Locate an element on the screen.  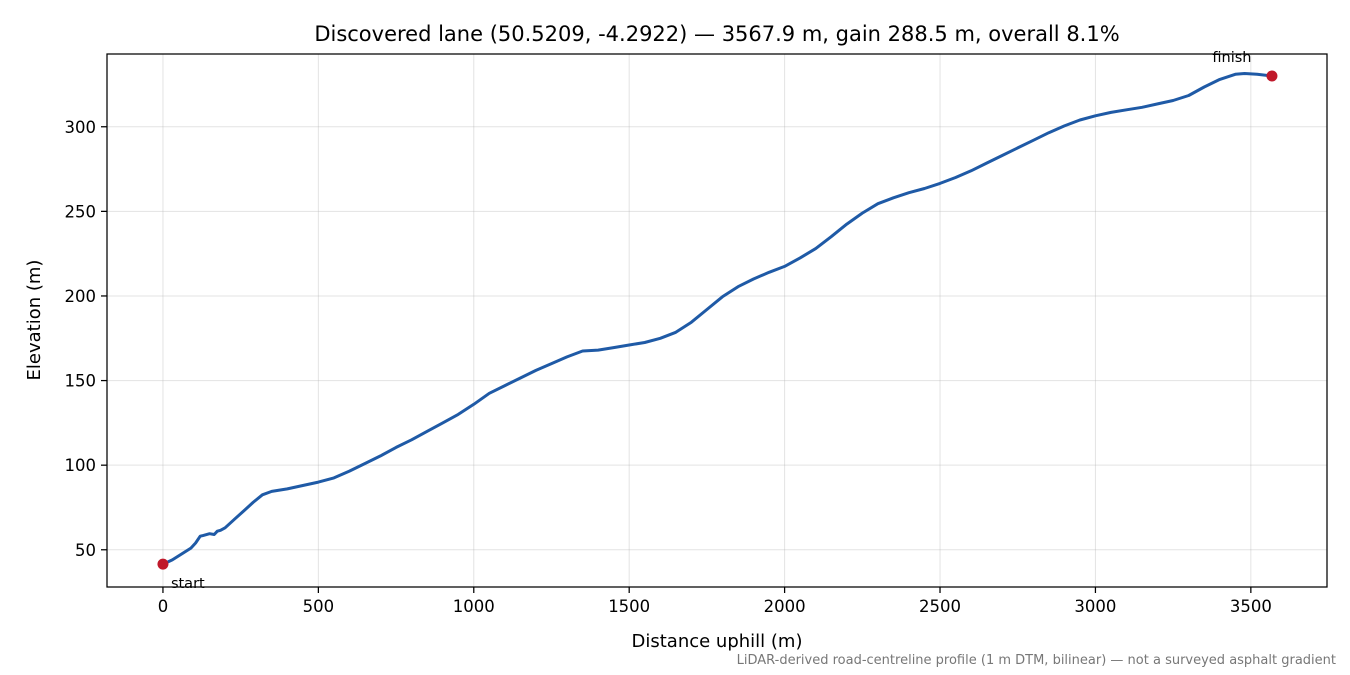
x-axis-label: Distance uphill (m) is located at coordinates (717, 641).